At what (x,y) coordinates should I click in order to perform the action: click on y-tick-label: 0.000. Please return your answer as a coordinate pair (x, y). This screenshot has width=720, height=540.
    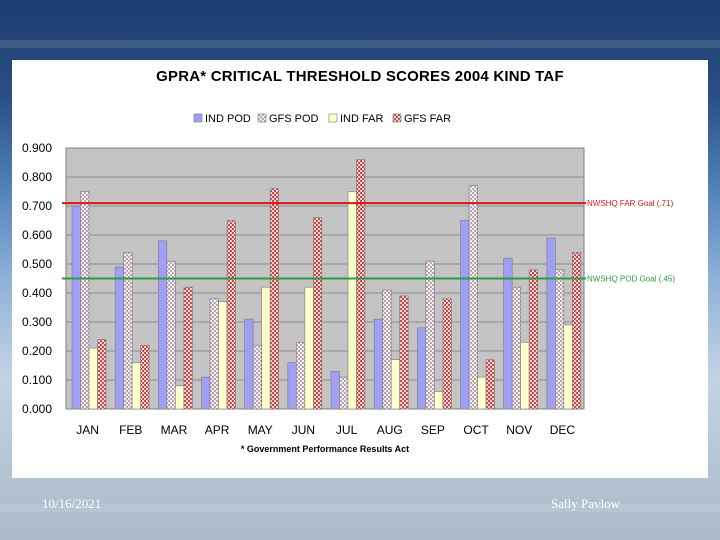
    Looking at the image, I should click on (37, 409).